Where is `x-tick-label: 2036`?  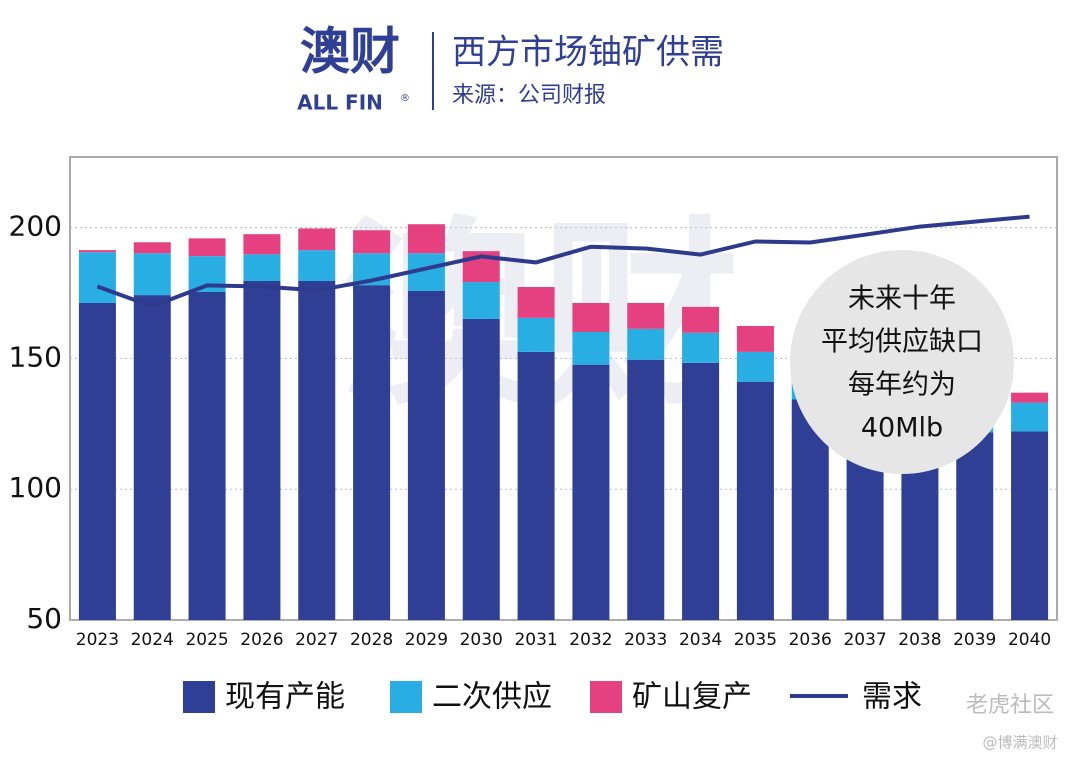
x-tick-label: 2036 is located at coordinates (810, 640).